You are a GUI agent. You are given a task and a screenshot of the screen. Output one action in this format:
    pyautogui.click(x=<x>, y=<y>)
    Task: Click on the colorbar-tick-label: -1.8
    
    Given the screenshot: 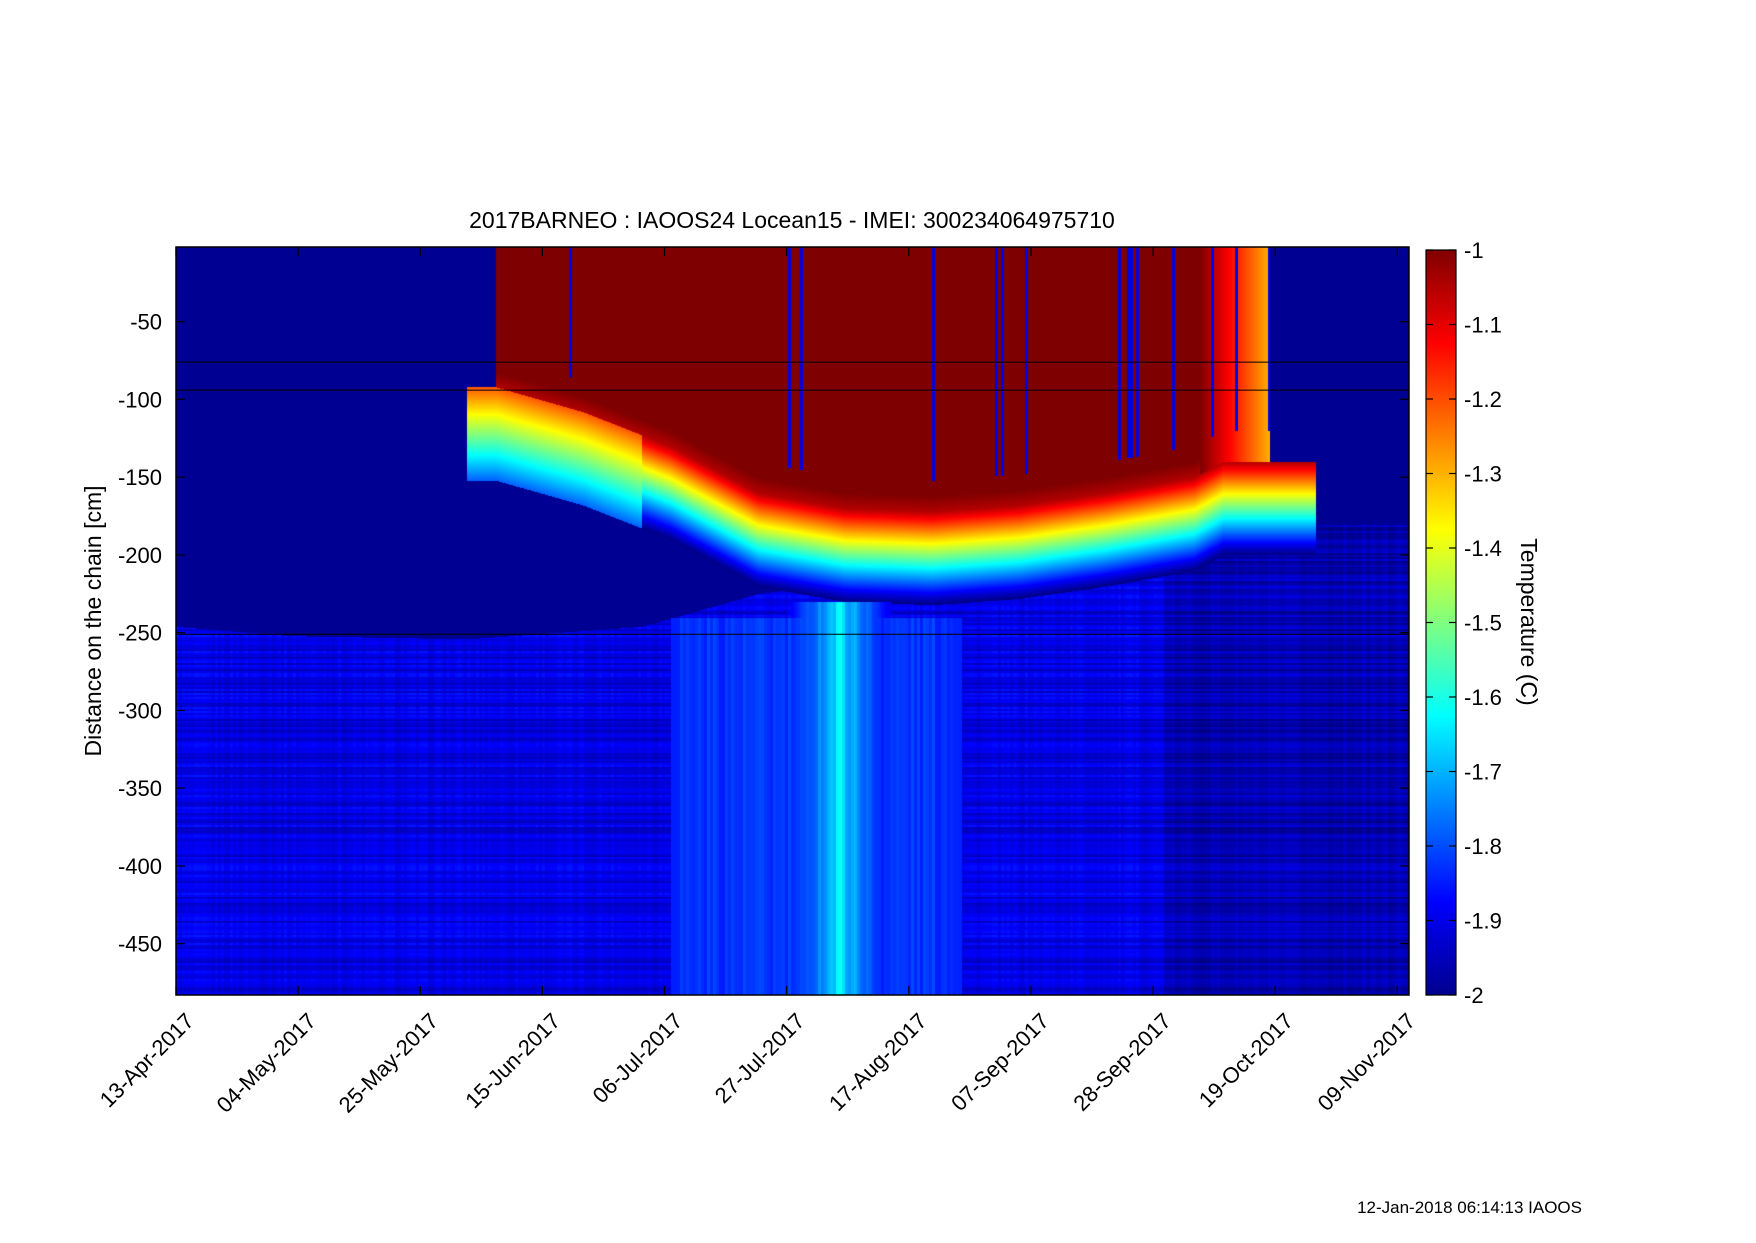 What is the action you would take?
    pyautogui.click(x=1483, y=846)
    